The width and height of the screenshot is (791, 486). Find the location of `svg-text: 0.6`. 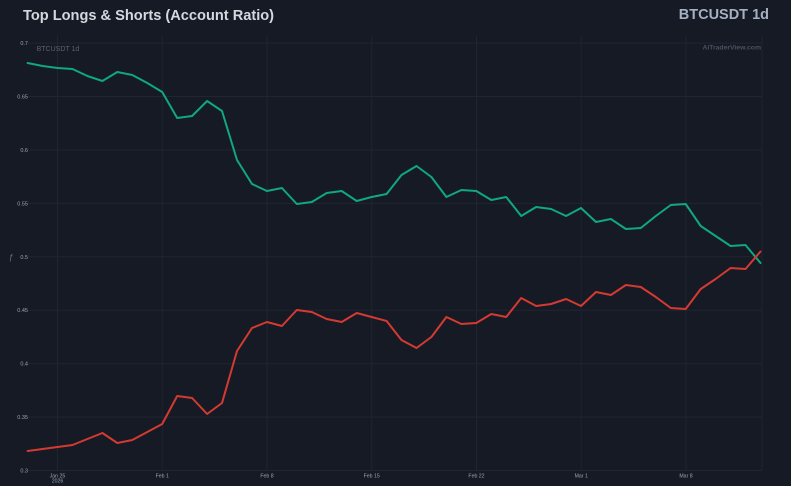

svg-text: 0.6 is located at coordinates (24, 151).